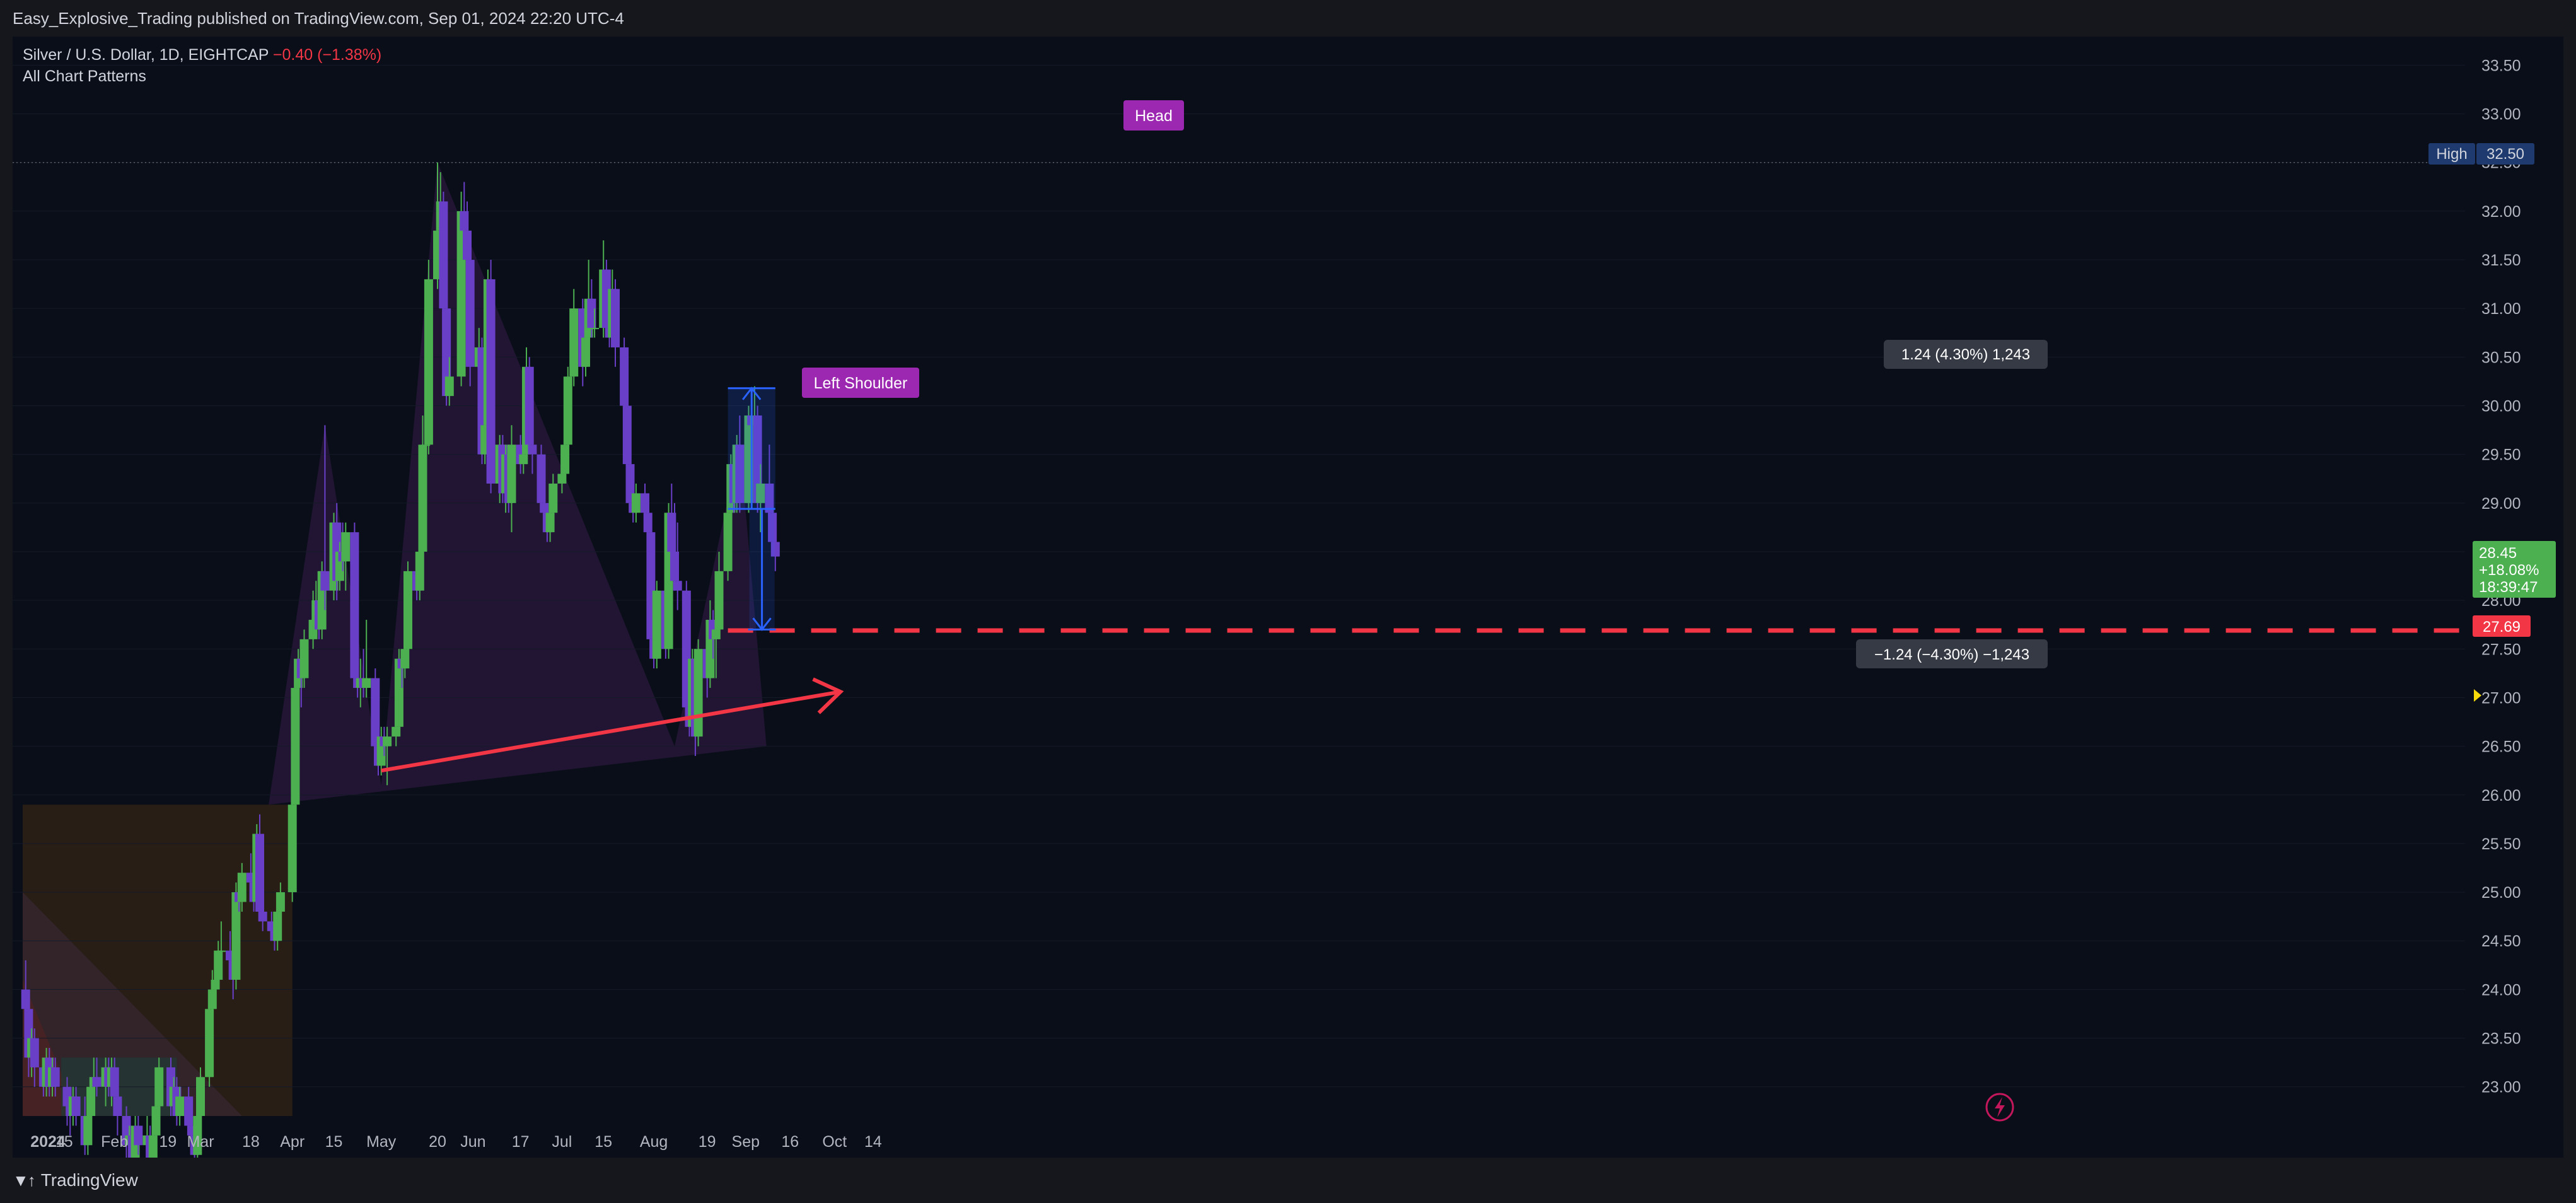 Image resolution: width=2576 pixels, height=1203 pixels. Describe the element at coordinates (2505, 155) in the screenshot. I see `high-tag-value: 32.50` at that location.